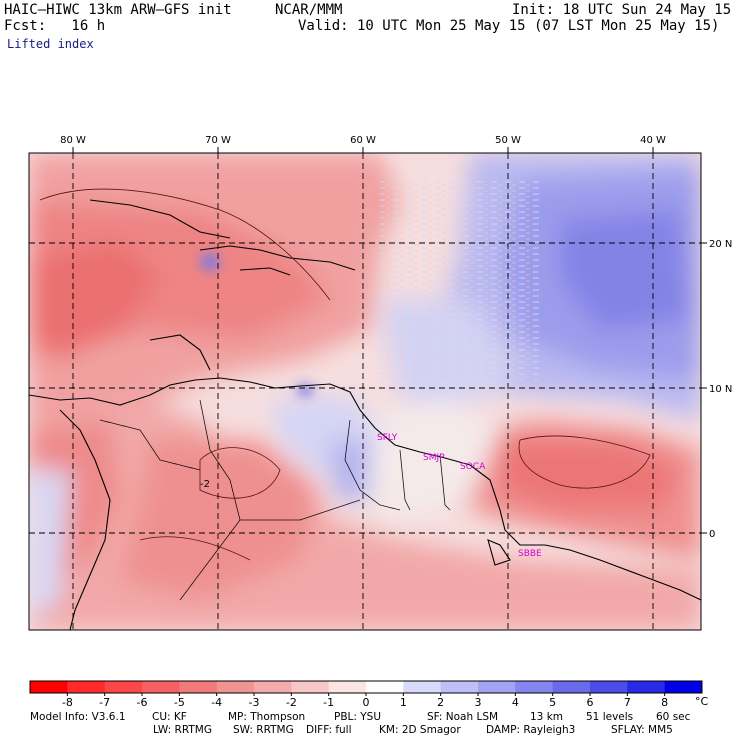 The height and width of the screenshot is (740, 740). Describe the element at coordinates (275, 500) in the screenshot. I see `country-borders` at that location.